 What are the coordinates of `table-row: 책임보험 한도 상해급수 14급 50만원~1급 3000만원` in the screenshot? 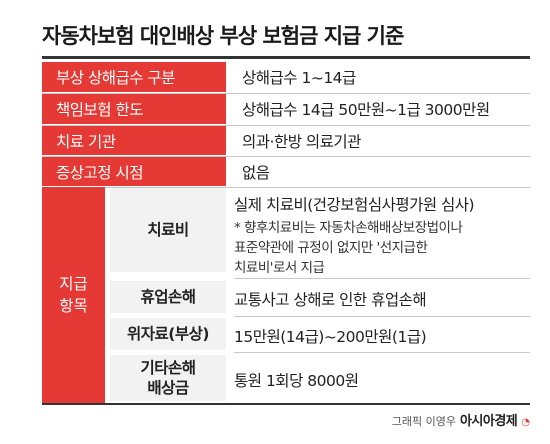 It's located at (286, 109).